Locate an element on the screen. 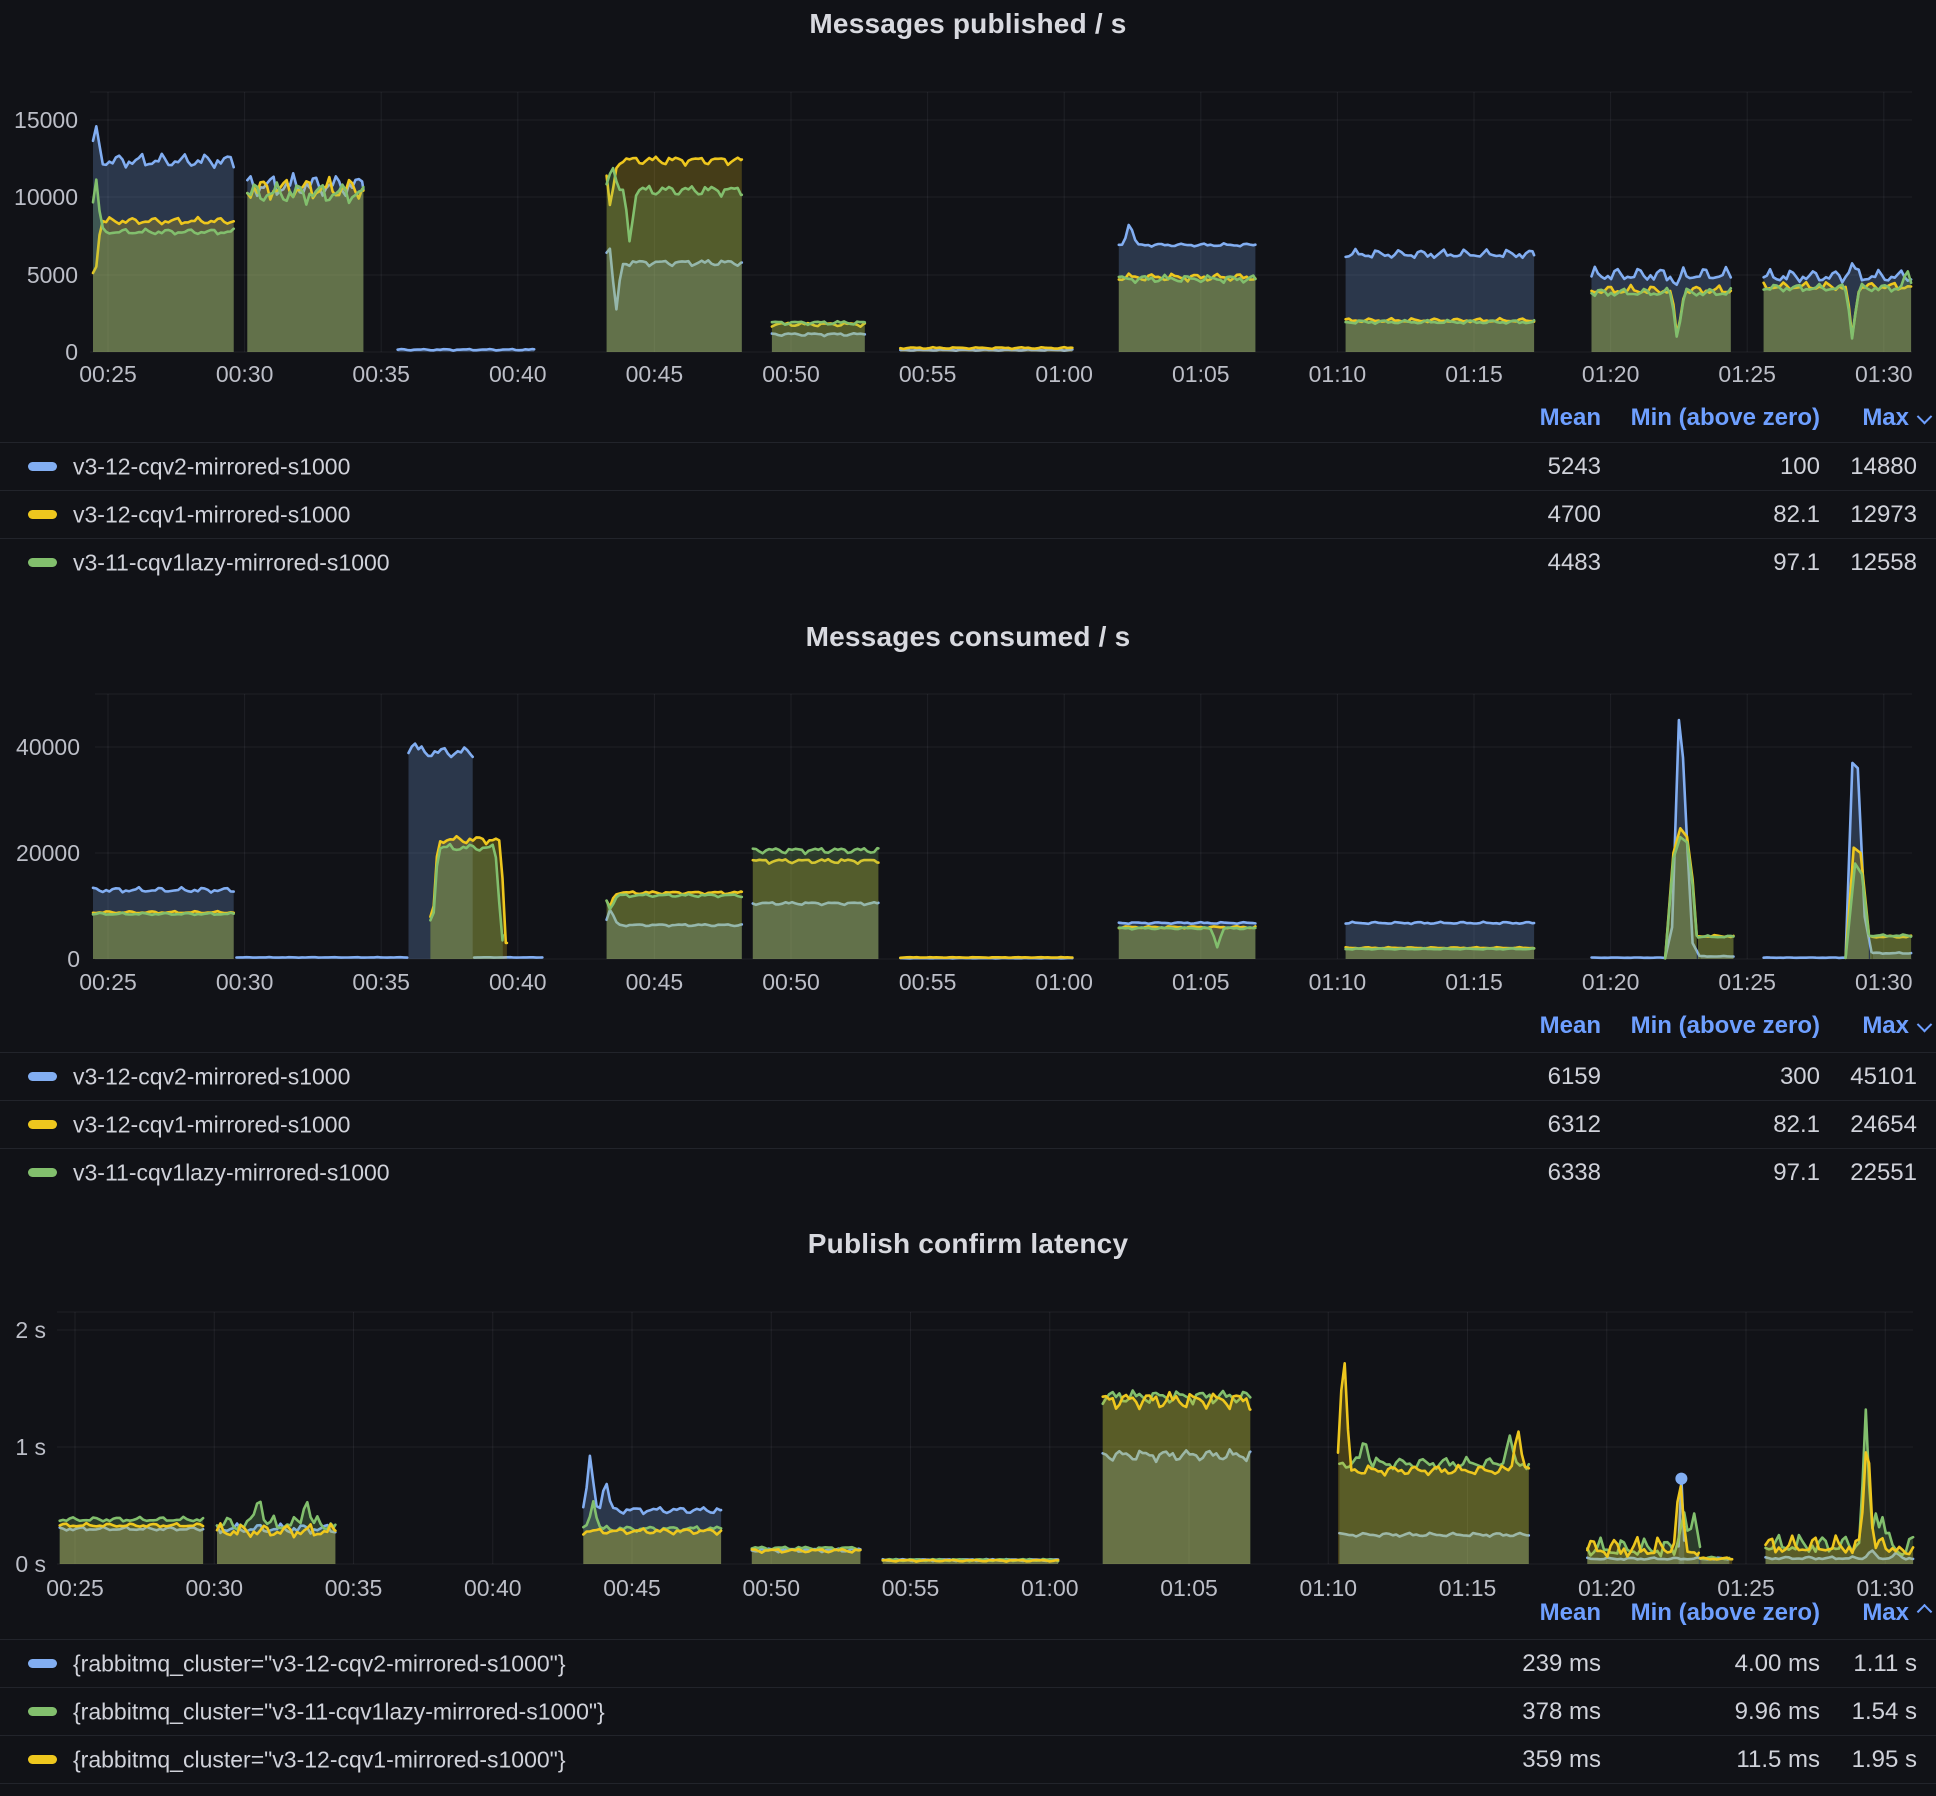 Image resolution: width=1936 pixels, height=1796 pixels. x-tick-label: 00:25 is located at coordinates (75, 1588).